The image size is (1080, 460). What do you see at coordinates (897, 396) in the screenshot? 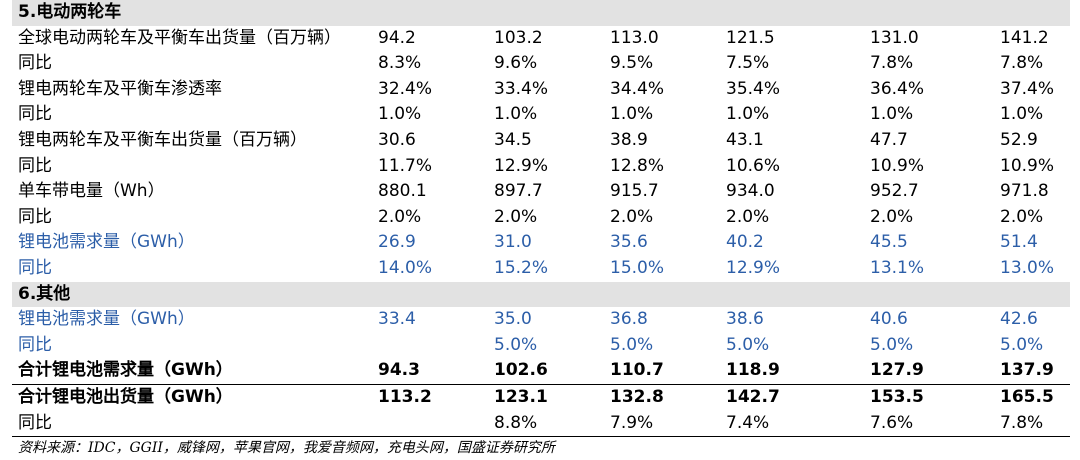
I see `row-value: 153.5` at bounding box center [897, 396].